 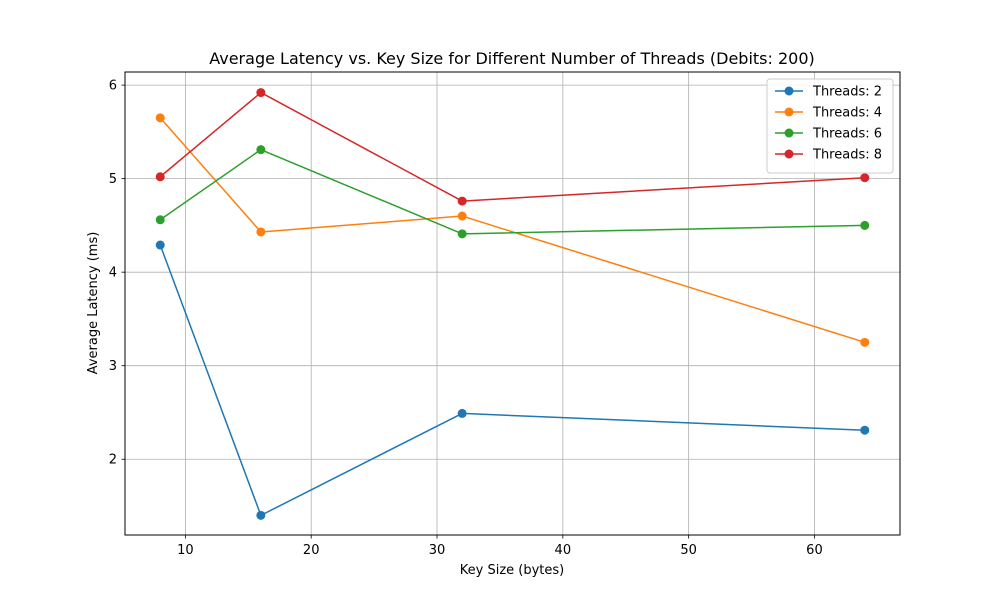 What do you see at coordinates (113, 86) in the screenshot?
I see `y-tick-label: 6` at bounding box center [113, 86].